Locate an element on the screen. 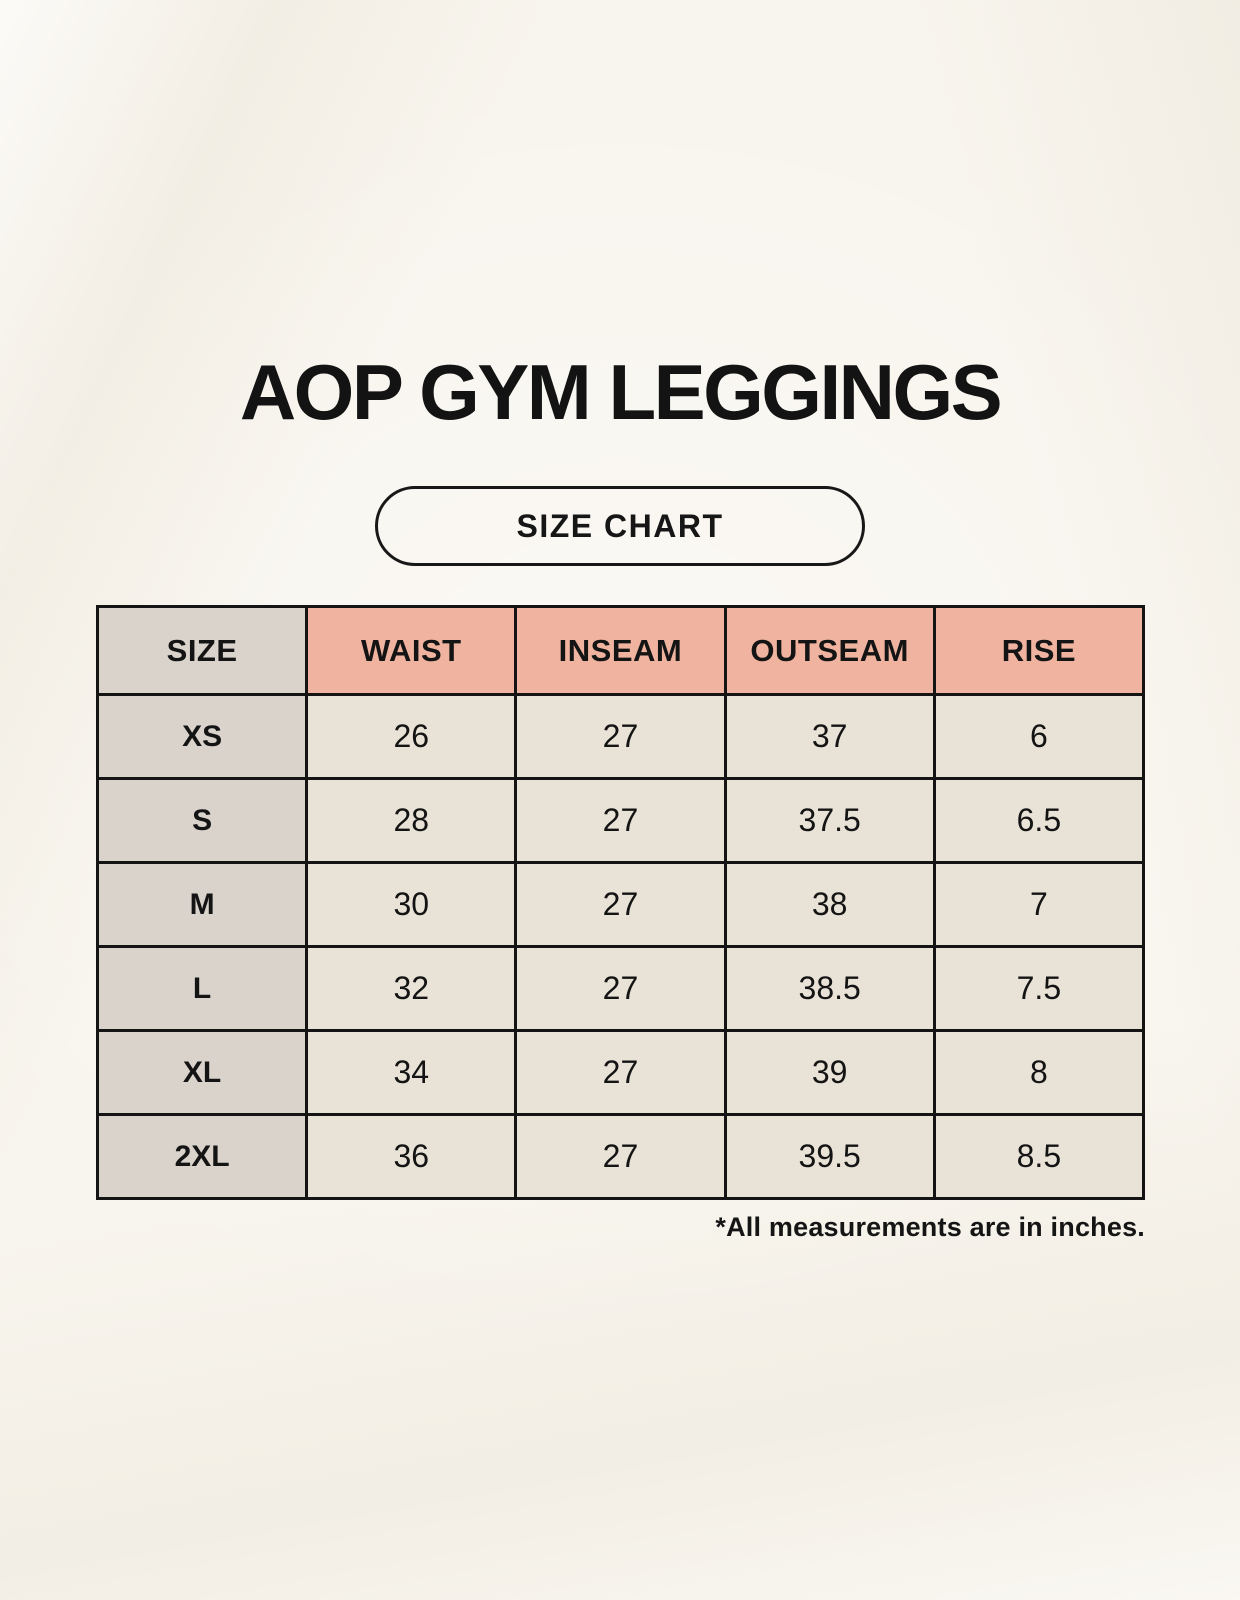 The width and height of the screenshot is (1240, 1600). measurement-value: 37.5 is located at coordinates (829, 820).